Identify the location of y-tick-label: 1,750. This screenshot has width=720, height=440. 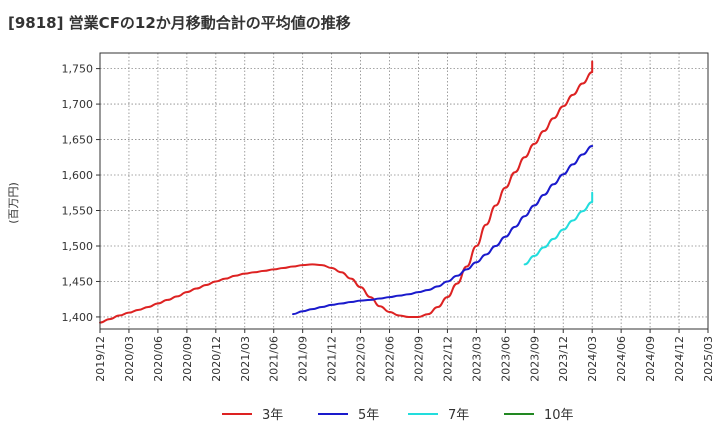
(78, 69).